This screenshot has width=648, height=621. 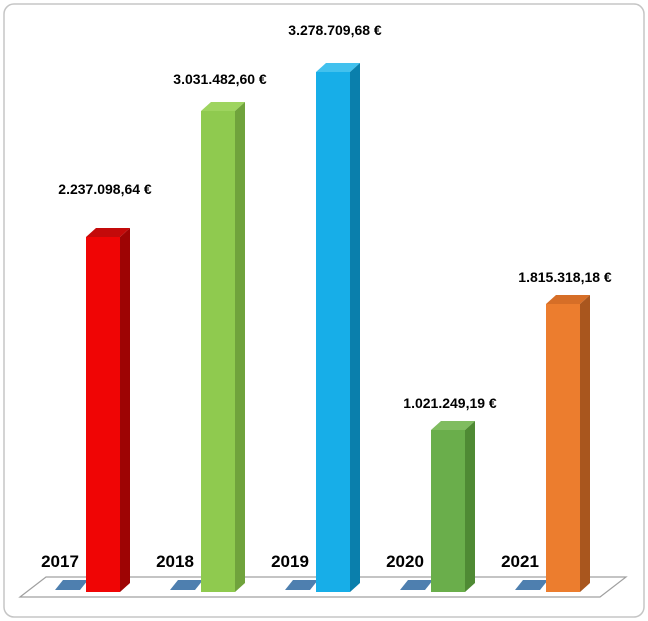 I want to click on bar-shadow-2019, so click(x=301, y=585).